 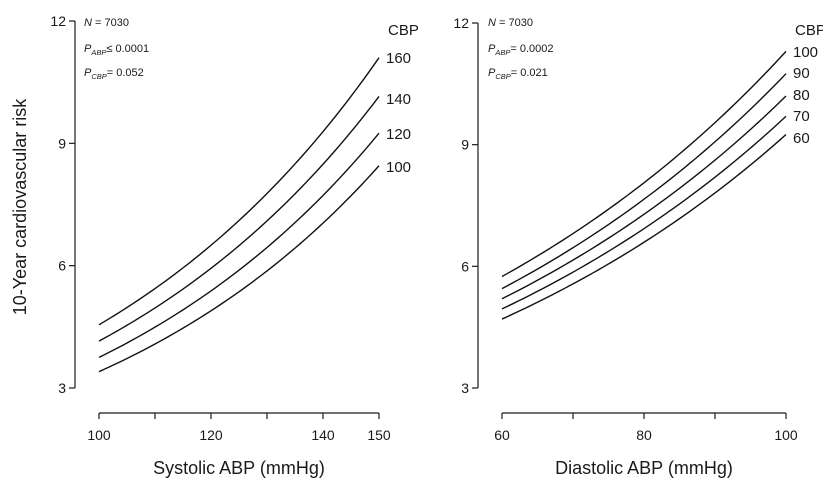 I want to click on series-label-cbp-160: 160, so click(x=398, y=58).